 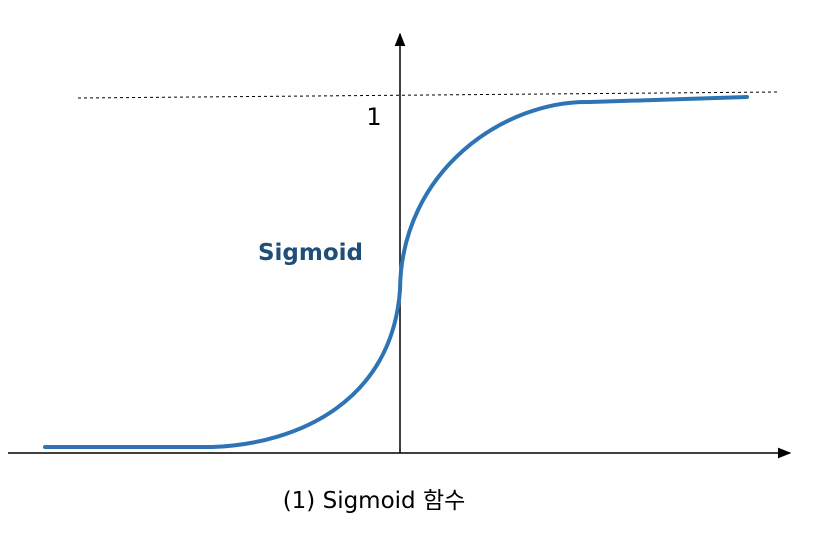 I want to click on asymptote-label: 1, so click(x=373, y=117).